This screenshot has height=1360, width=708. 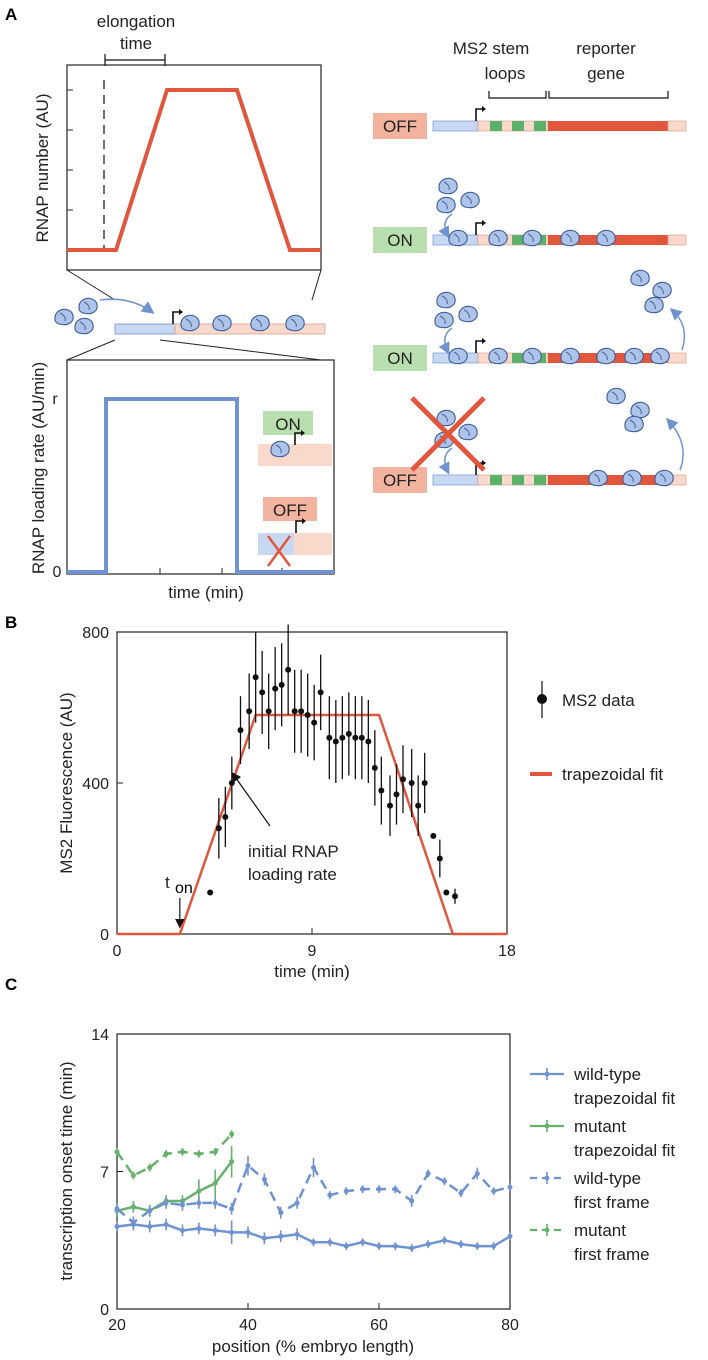 I want to click on right-schematic: MS2 stem loops reporter gene OFF ON ON OFF, so click(x=530, y=266).